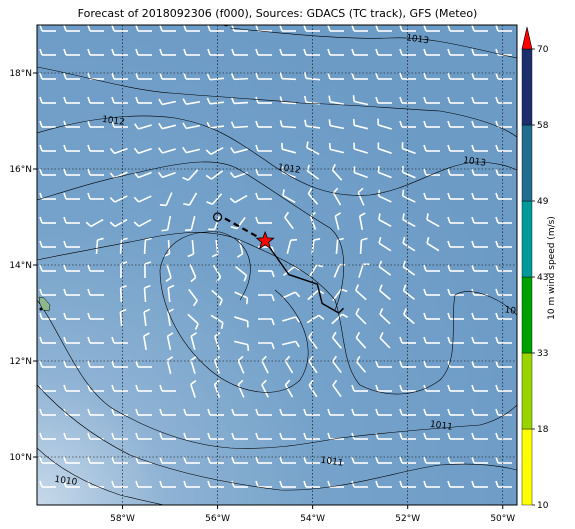 The height and width of the screenshot is (529, 575). What do you see at coordinates (304, 277) in the screenshot?
I see `tc-track-line` at bounding box center [304, 277].